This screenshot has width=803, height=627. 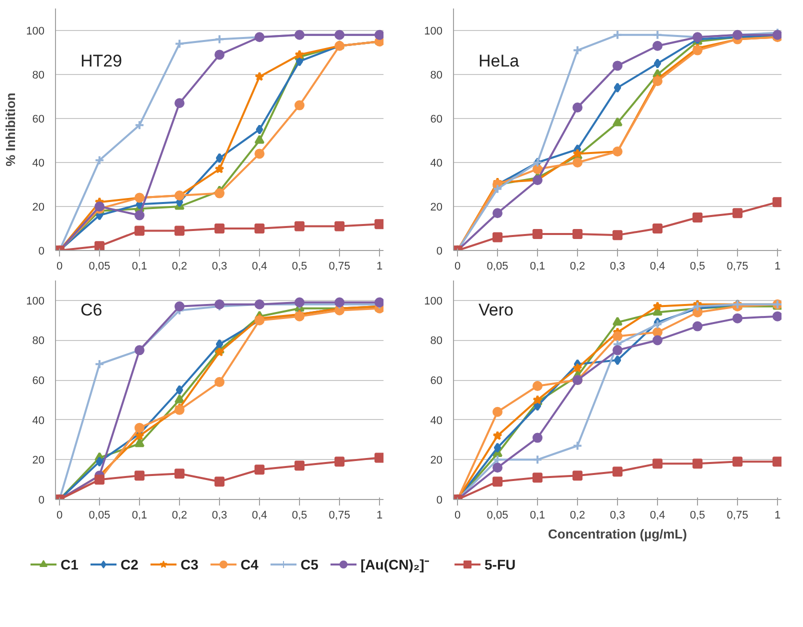 What do you see at coordinates (189, 564) in the screenshot?
I see `legend-label: C3` at bounding box center [189, 564].